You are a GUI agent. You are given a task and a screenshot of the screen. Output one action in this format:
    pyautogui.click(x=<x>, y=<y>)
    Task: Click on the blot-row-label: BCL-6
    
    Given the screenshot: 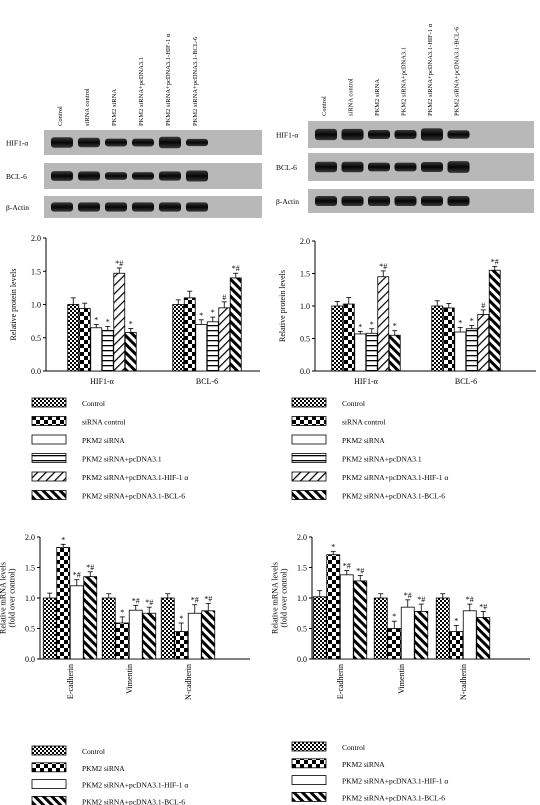 What is the action you would take?
    pyautogui.click(x=16, y=176)
    